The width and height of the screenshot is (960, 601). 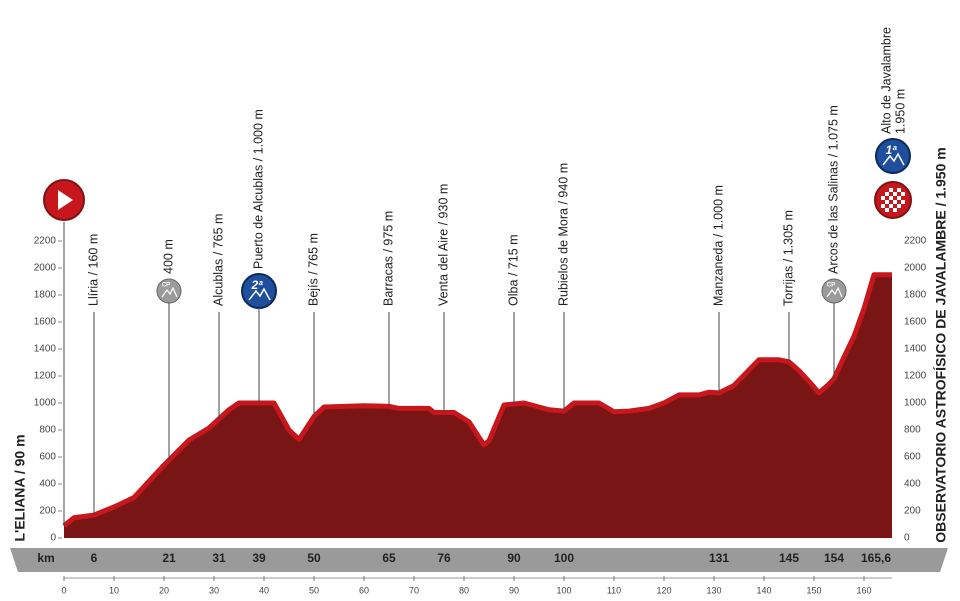 I want to click on y-tick-label: 600, so click(x=47, y=457).